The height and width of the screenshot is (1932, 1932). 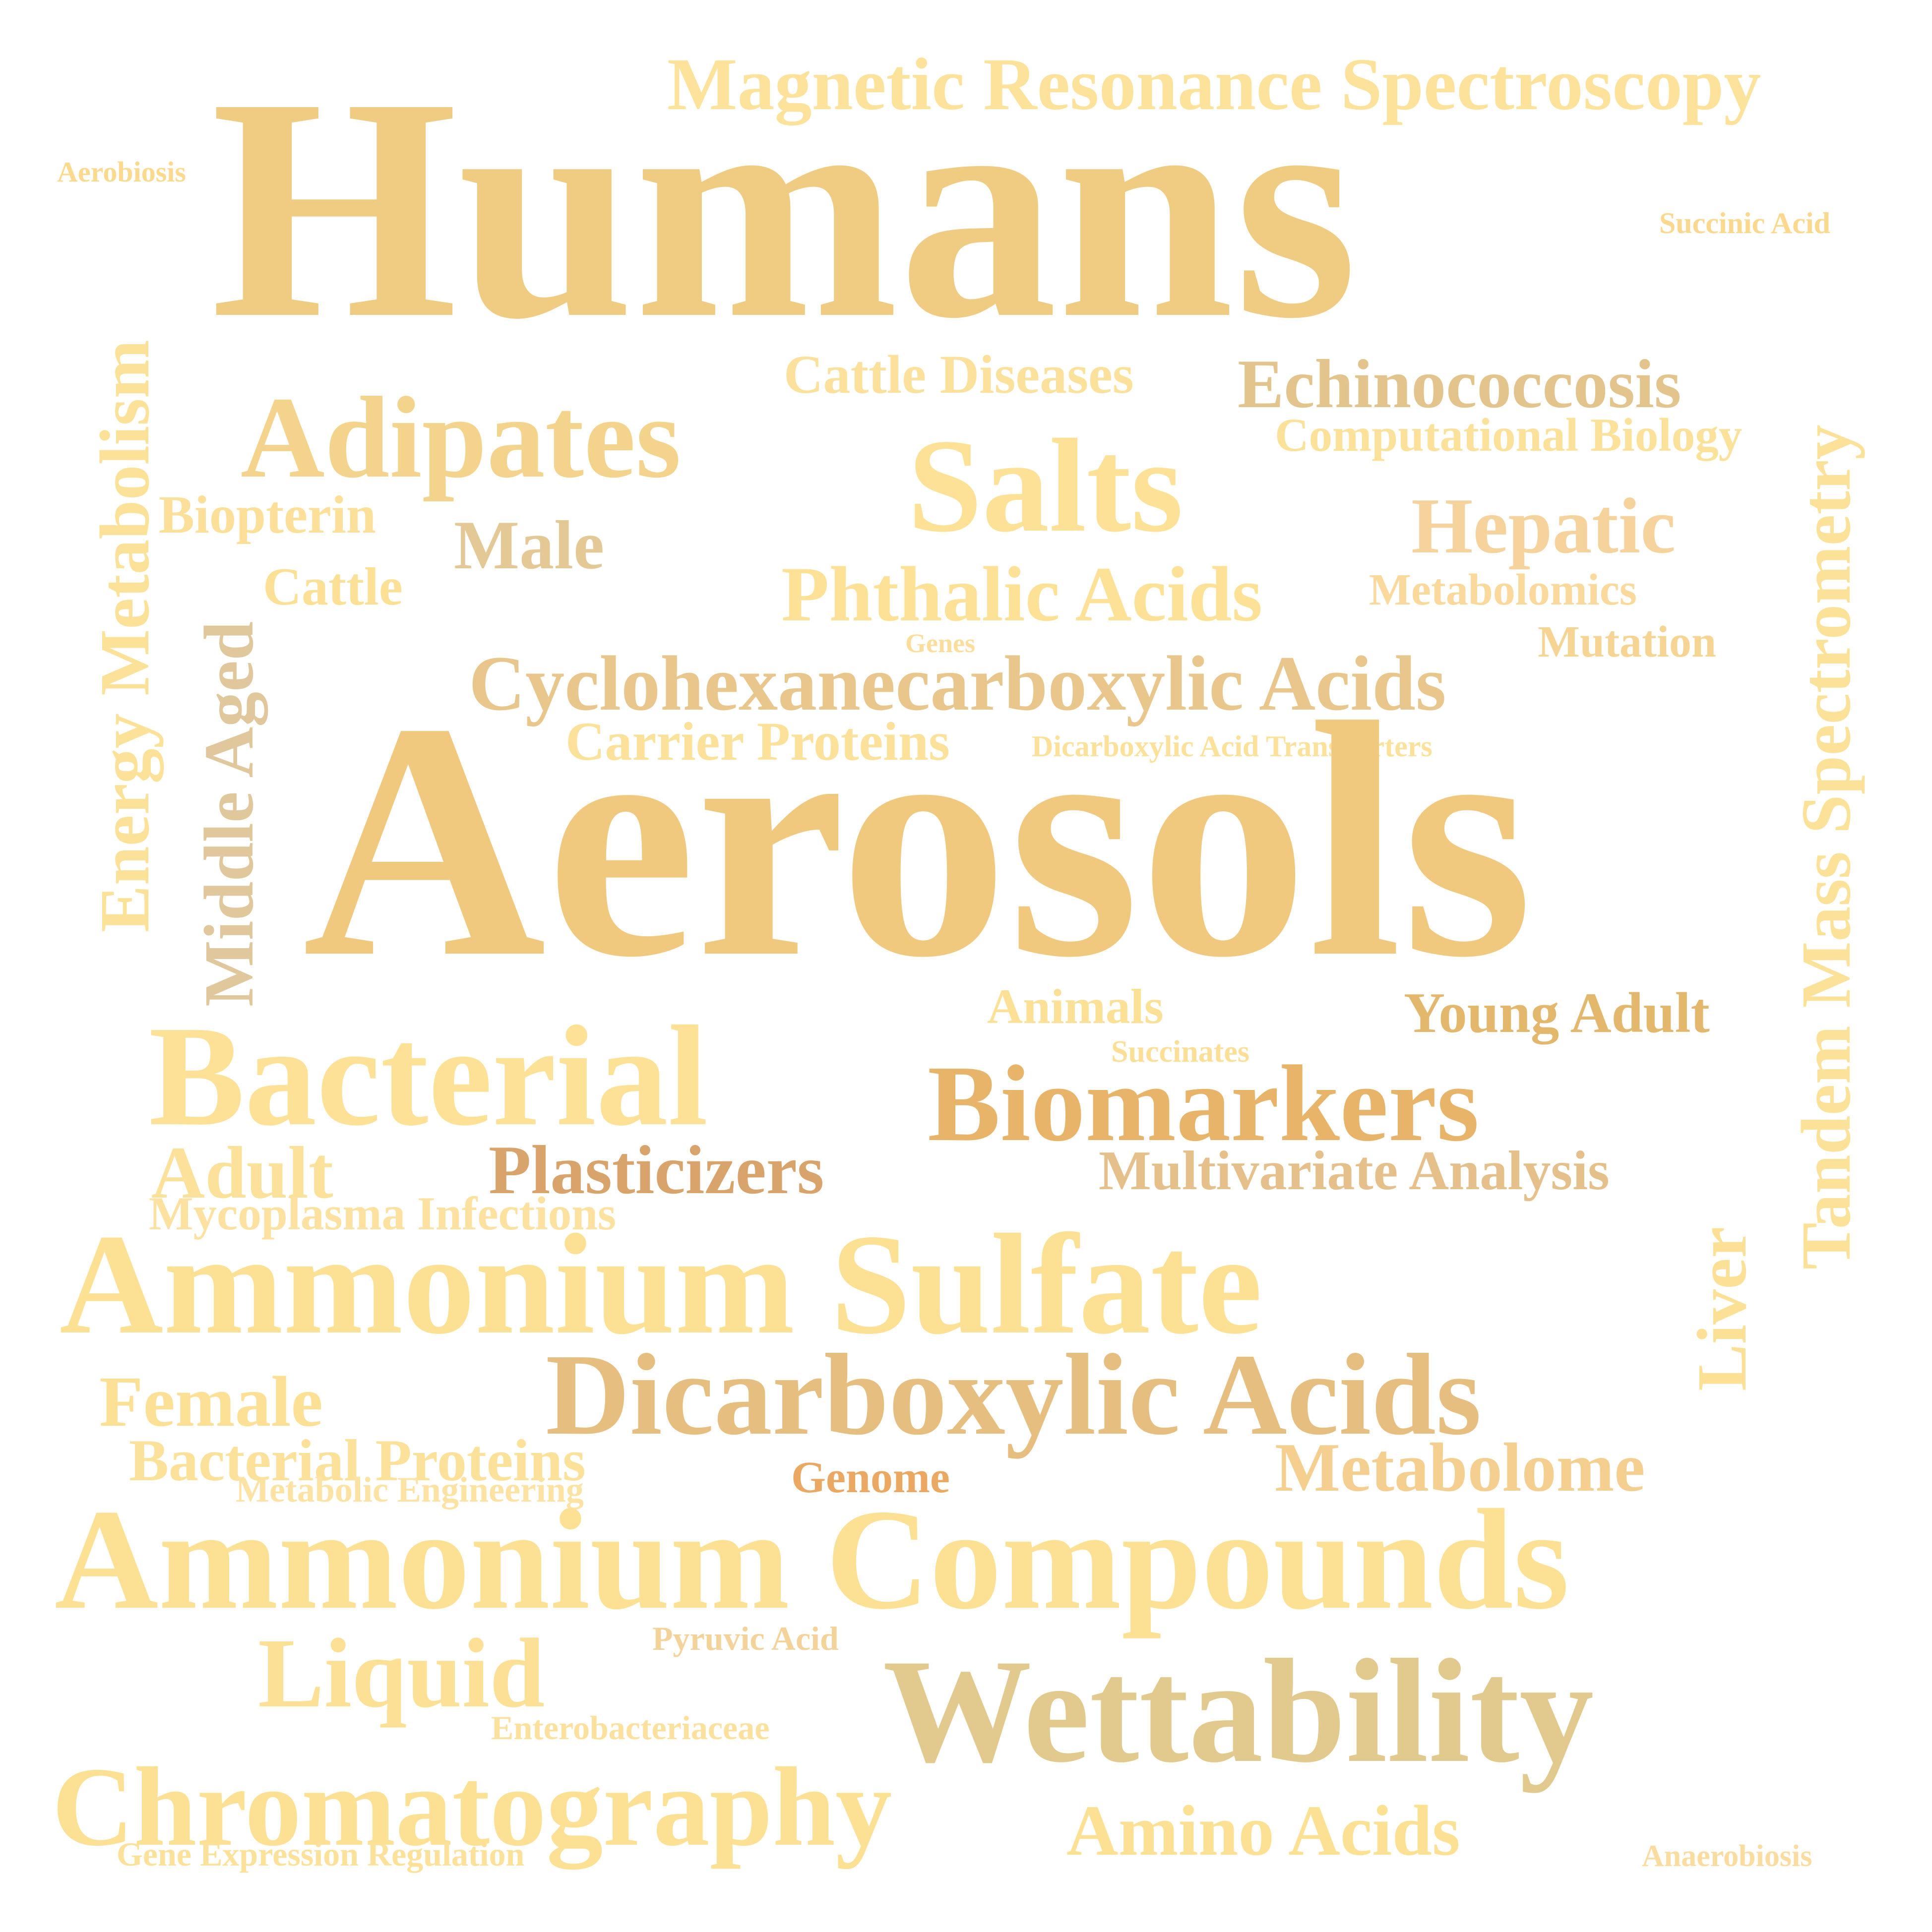 What do you see at coordinates (784, 208) in the screenshot?
I see `word-humans: Humans` at bounding box center [784, 208].